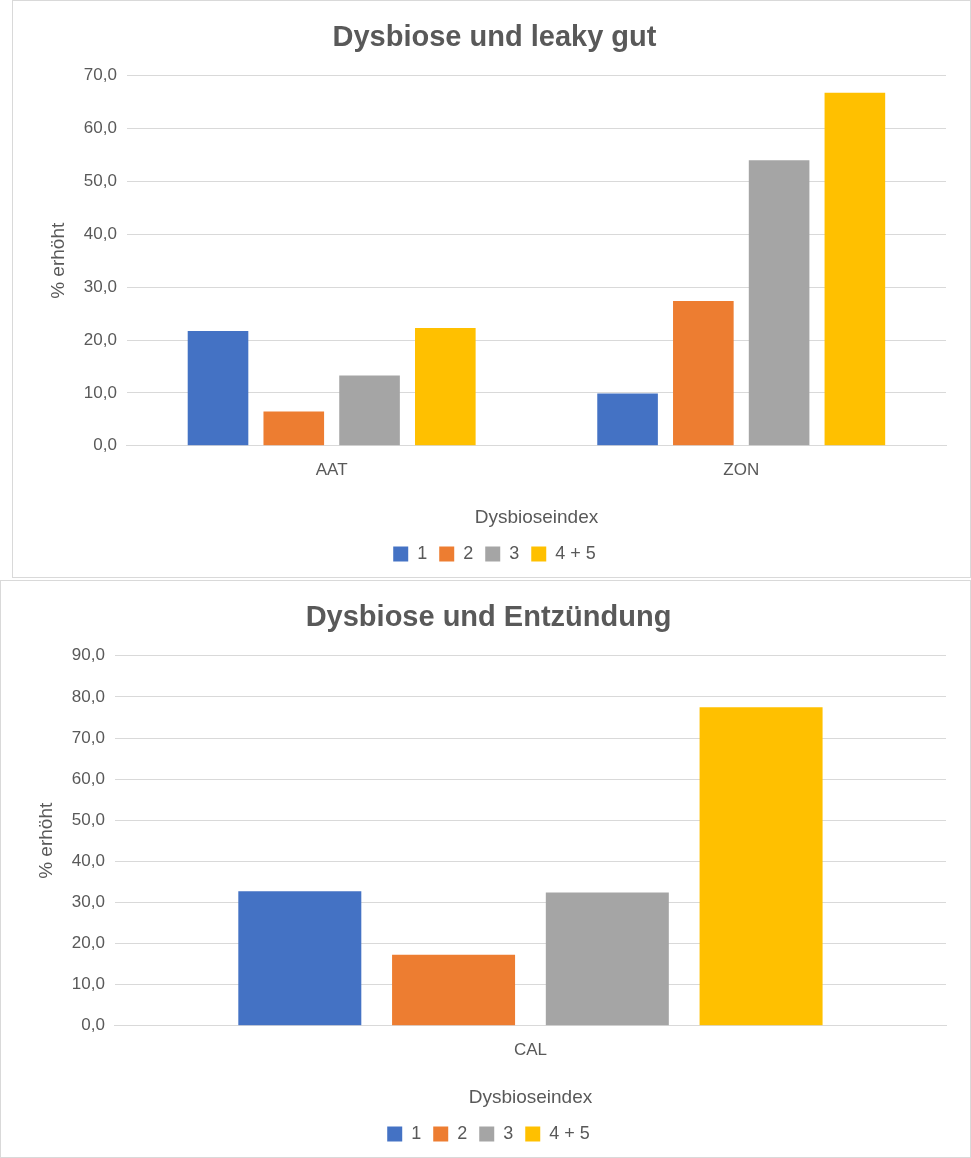 The image size is (971, 1158). Describe the element at coordinates (494, 36) in the screenshot. I see `chart-title: Dysbiose und leaky gut` at that location.